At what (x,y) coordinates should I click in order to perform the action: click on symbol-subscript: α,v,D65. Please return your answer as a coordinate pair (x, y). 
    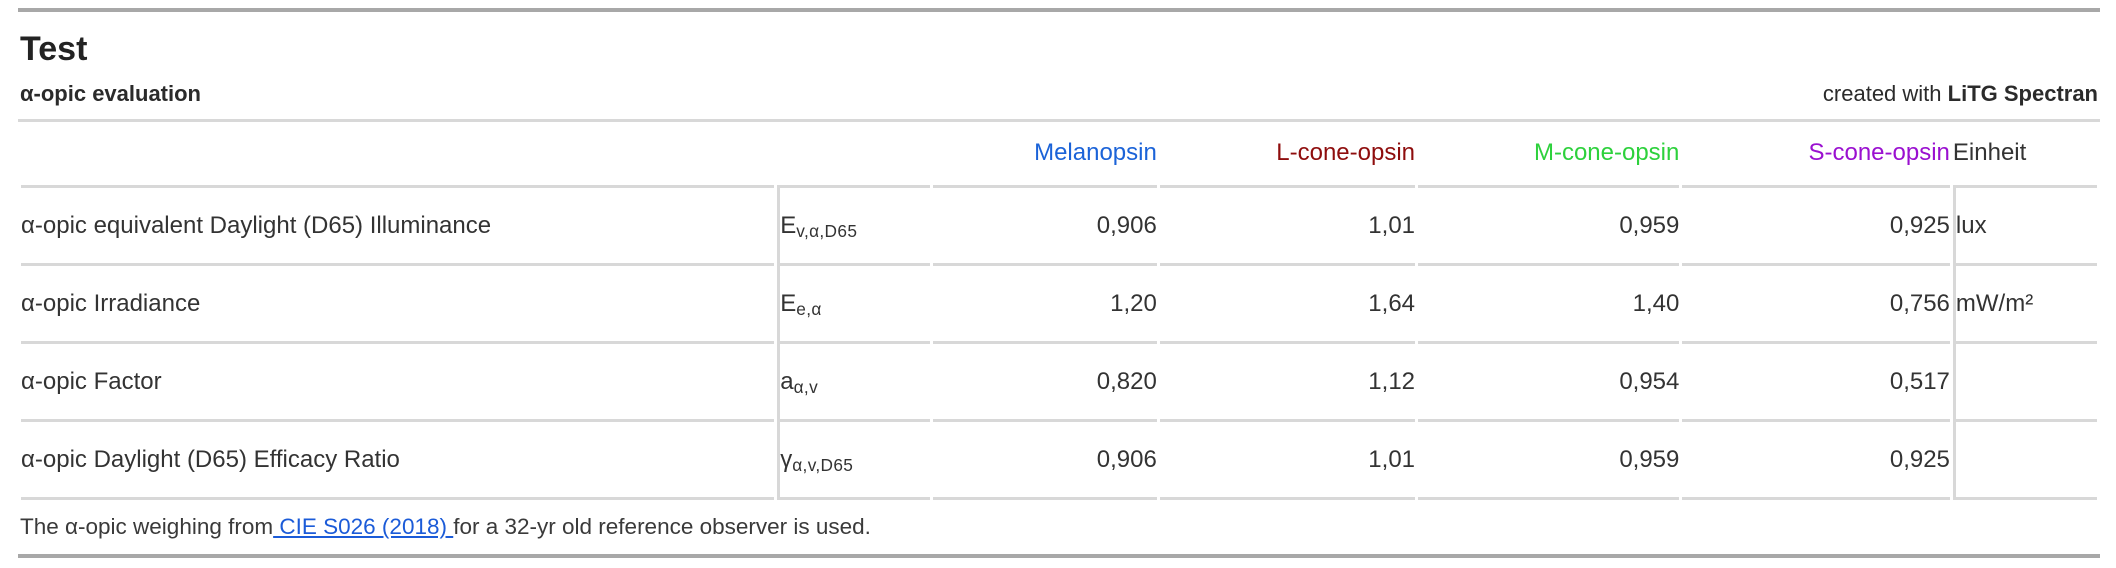
    Looking at the image, I should click on (823, 464).